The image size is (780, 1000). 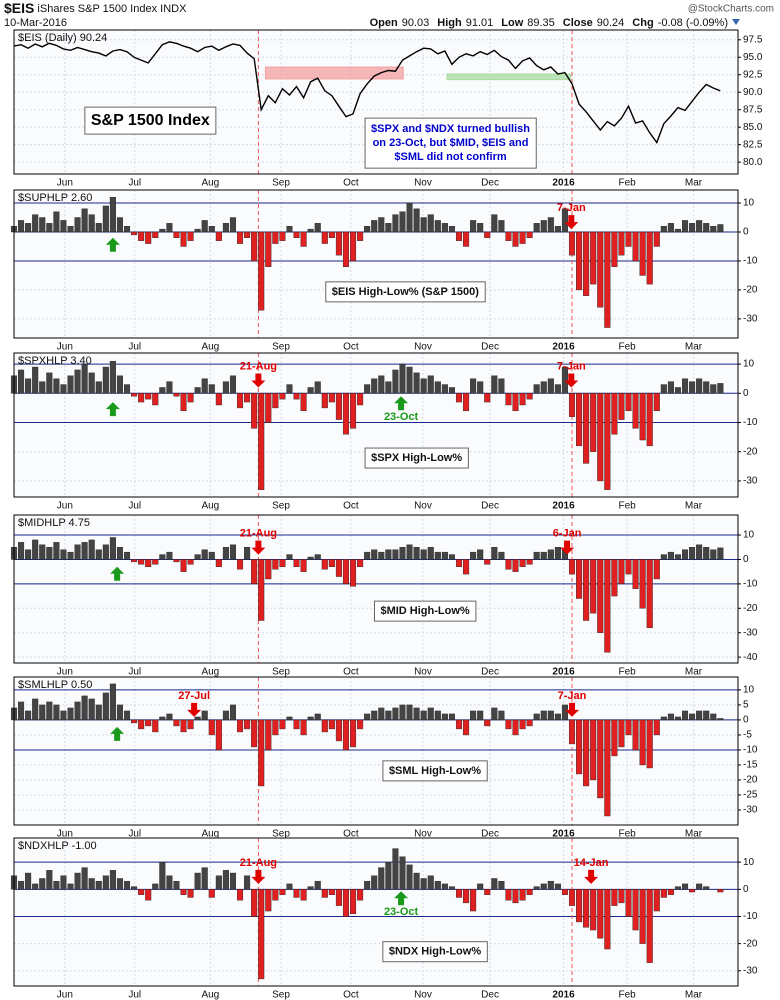 I want to click on y-tick-label: -5, so click(x=747, y=735).